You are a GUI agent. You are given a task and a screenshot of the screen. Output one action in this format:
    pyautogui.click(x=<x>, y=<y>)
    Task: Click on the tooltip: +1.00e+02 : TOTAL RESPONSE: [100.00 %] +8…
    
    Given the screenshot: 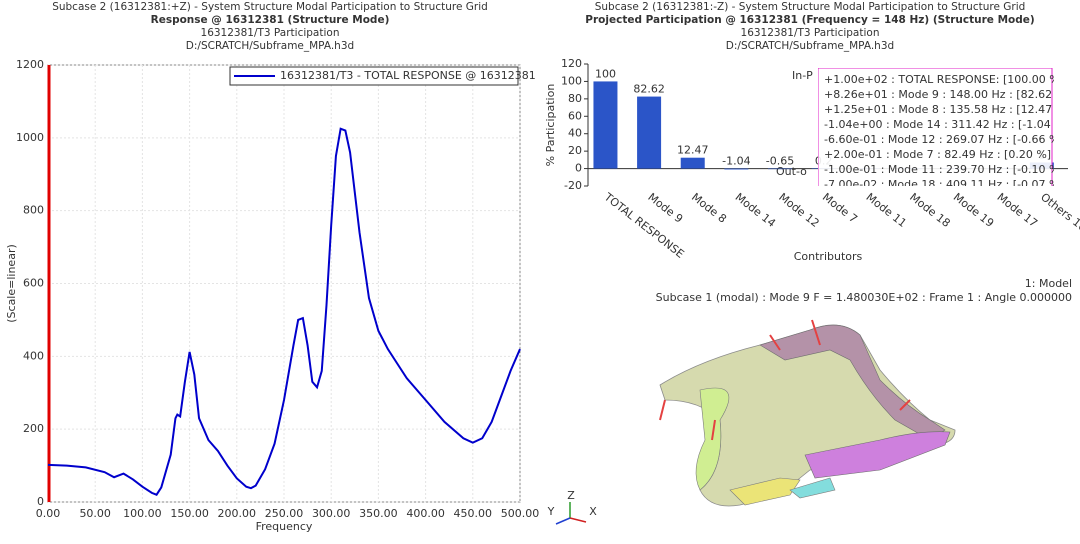 What is the action you would take?
    pyautogui.click(x=944, y=129)
    